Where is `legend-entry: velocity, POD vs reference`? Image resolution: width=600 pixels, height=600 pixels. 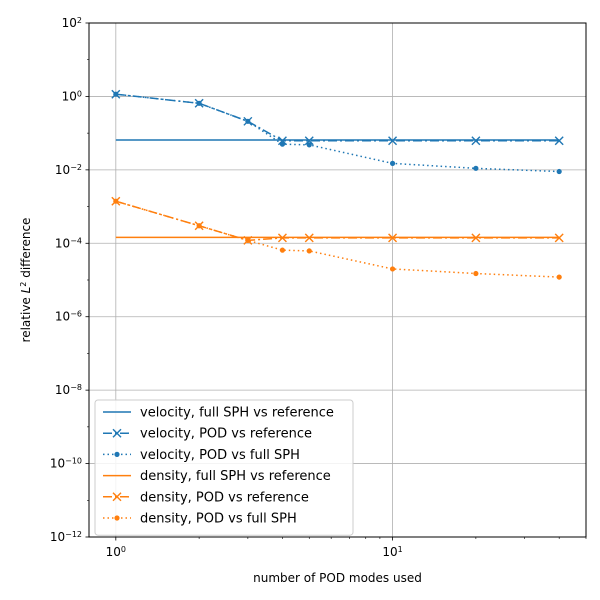 legend-entry: velocity, POD vs reference is located at coordinates (207, 434).